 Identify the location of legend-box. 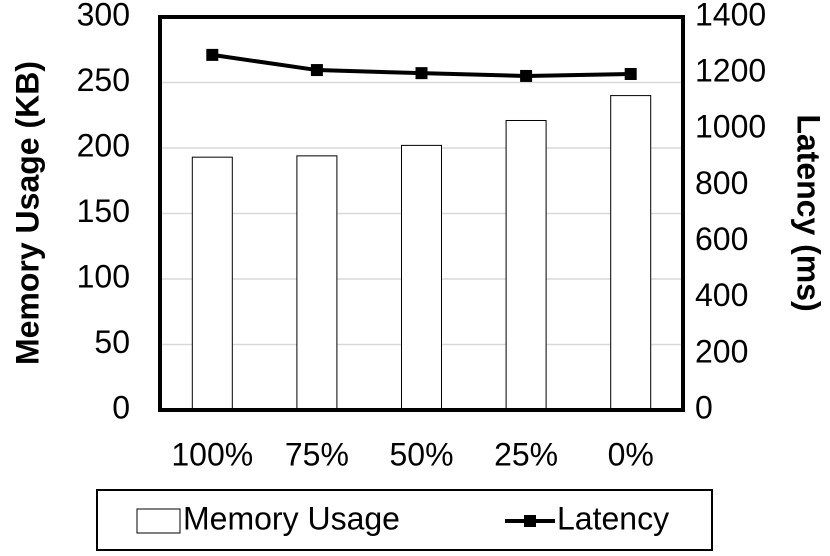
(404, 520).